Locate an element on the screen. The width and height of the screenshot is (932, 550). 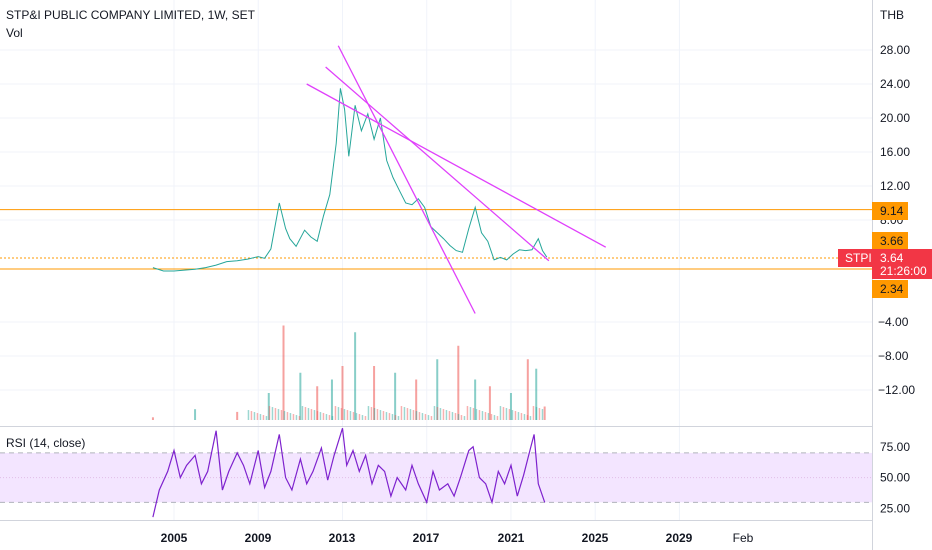
time-tick-label: 2005 is located at coordinates (174, 538).